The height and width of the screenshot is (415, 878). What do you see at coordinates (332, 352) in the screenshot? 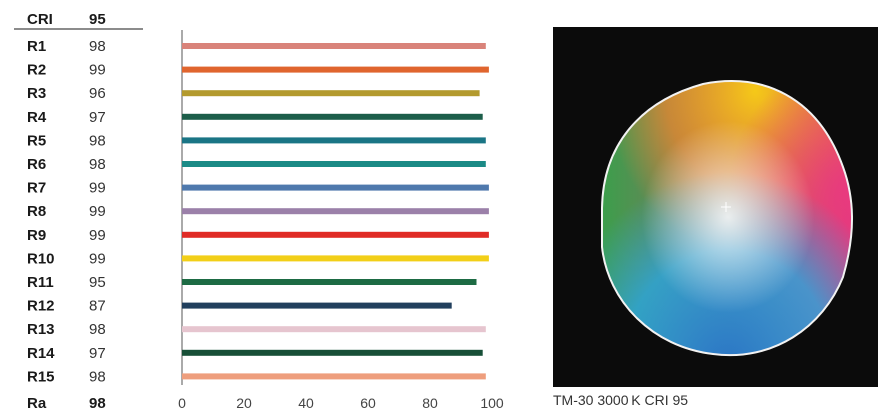
I see `bar-r14` at bounding box center [332, 352].